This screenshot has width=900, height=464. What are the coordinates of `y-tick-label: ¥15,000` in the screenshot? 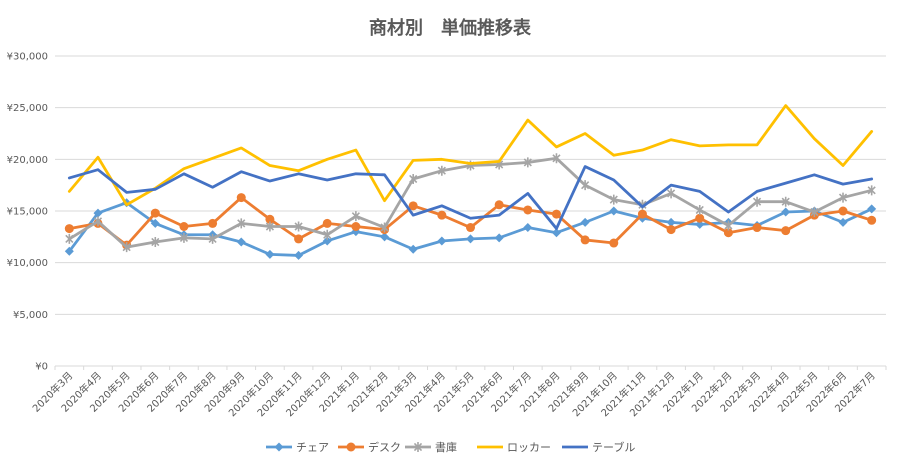 It's located at (27, 212).